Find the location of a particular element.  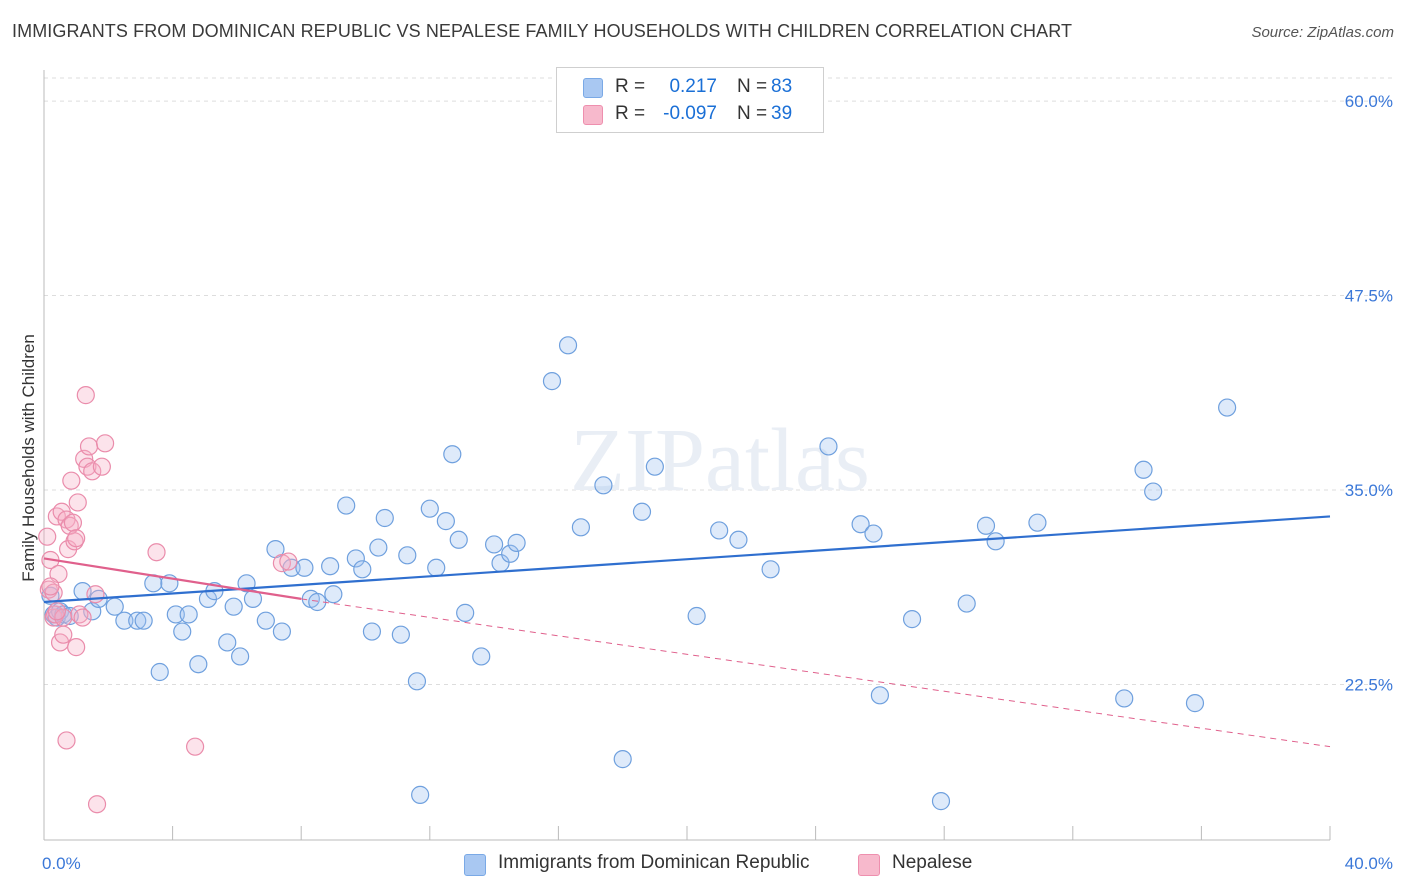

y-axis-label: Family Households with Children is located at coordinates (28, 458).